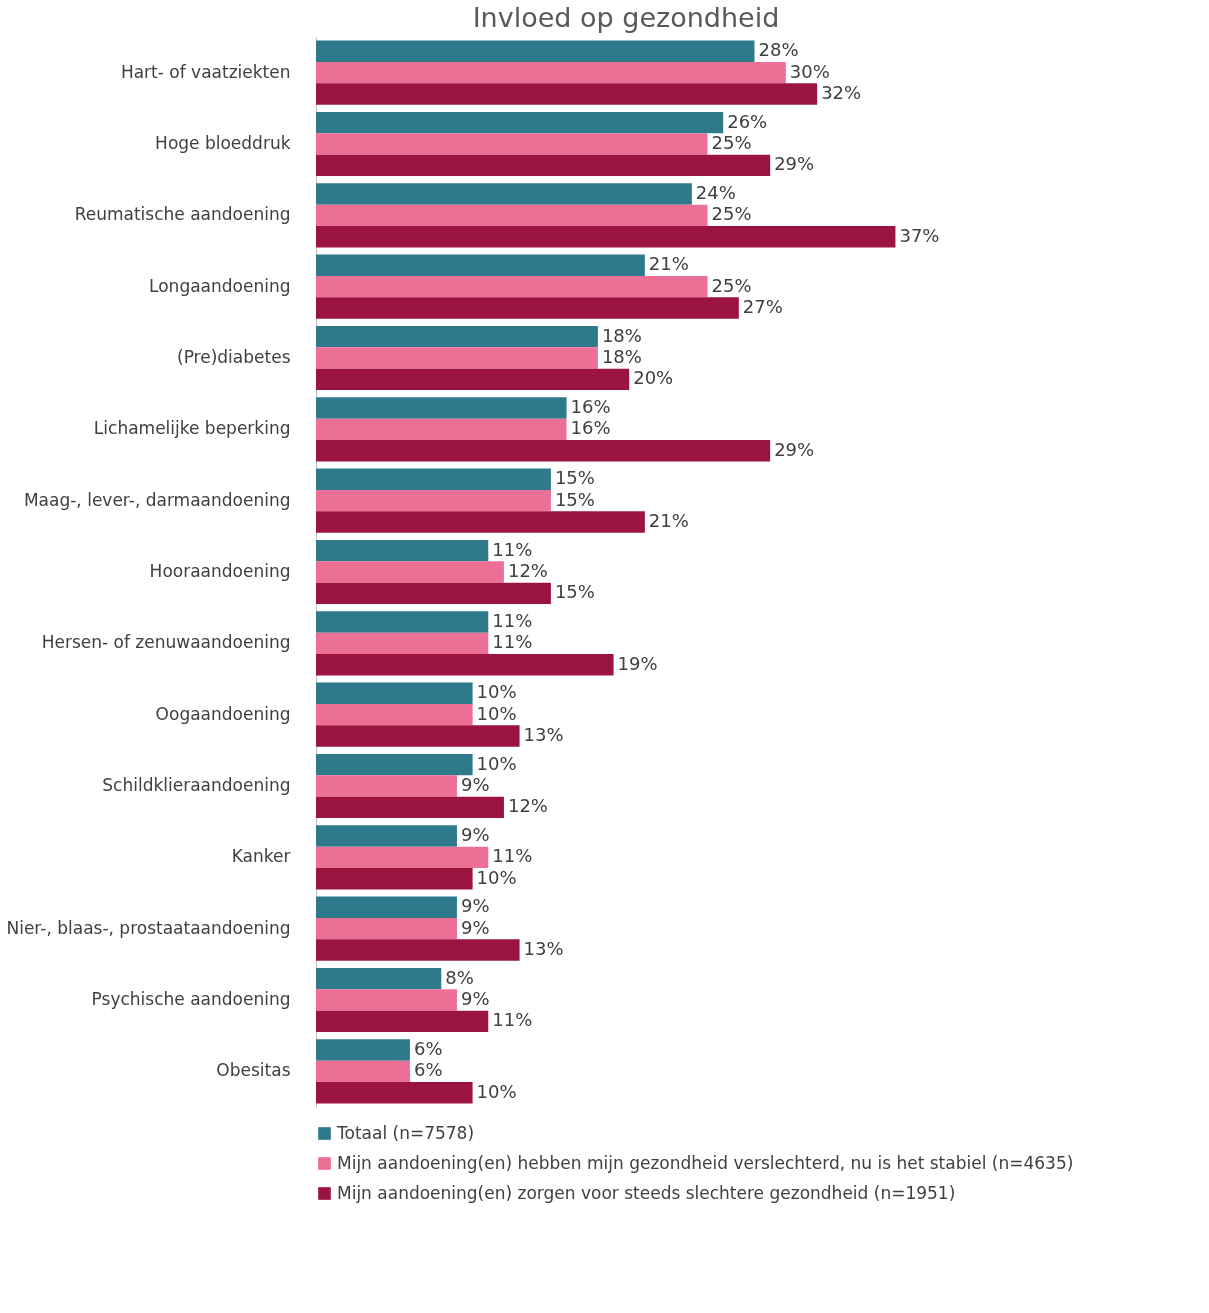 This screenshot has width=1209, height=1313. Describe the element at coordinates (234, 357) in the screenshot. I see `y-tick-label: (Pre)diabetes` at that location.